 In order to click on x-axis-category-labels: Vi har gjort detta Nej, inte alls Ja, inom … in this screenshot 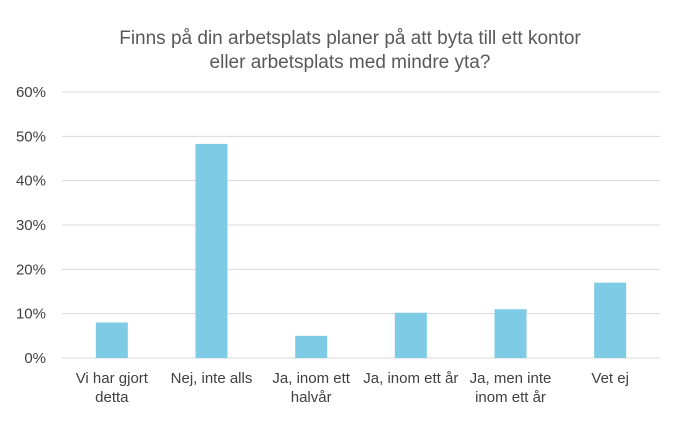, I will do `click(352, 388)`.